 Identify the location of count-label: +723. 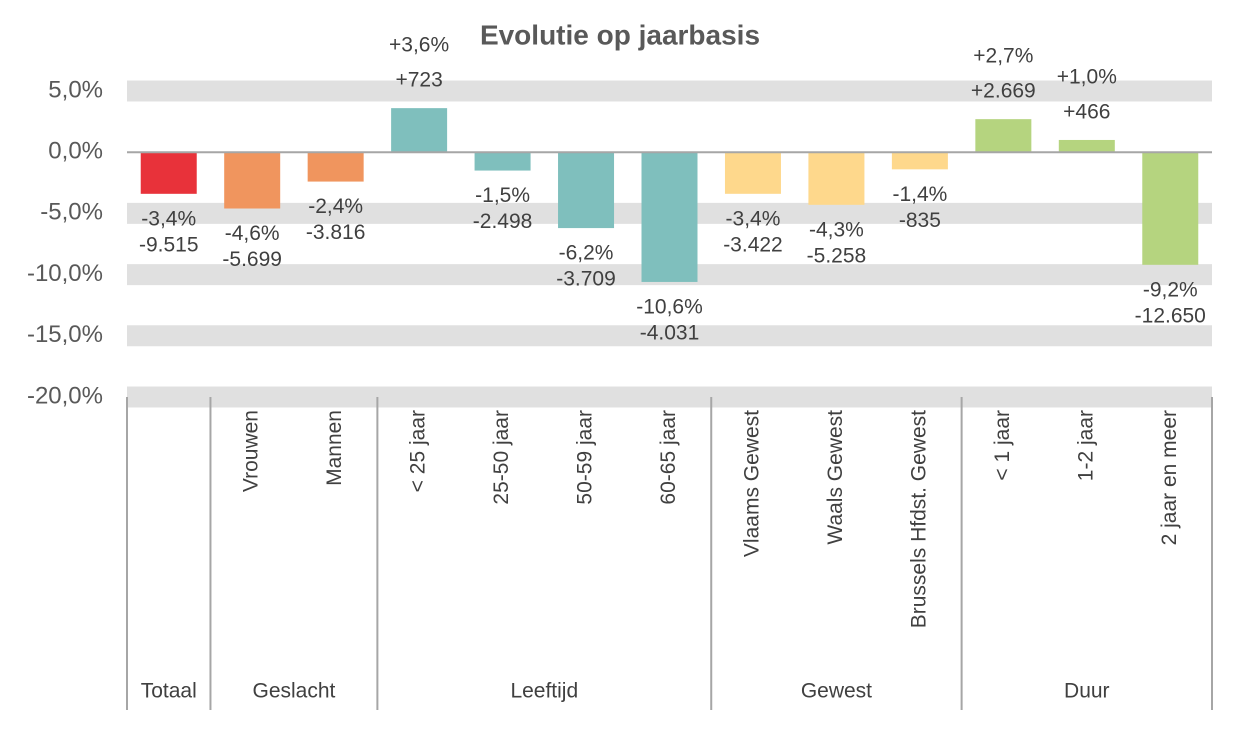
(418, 80).